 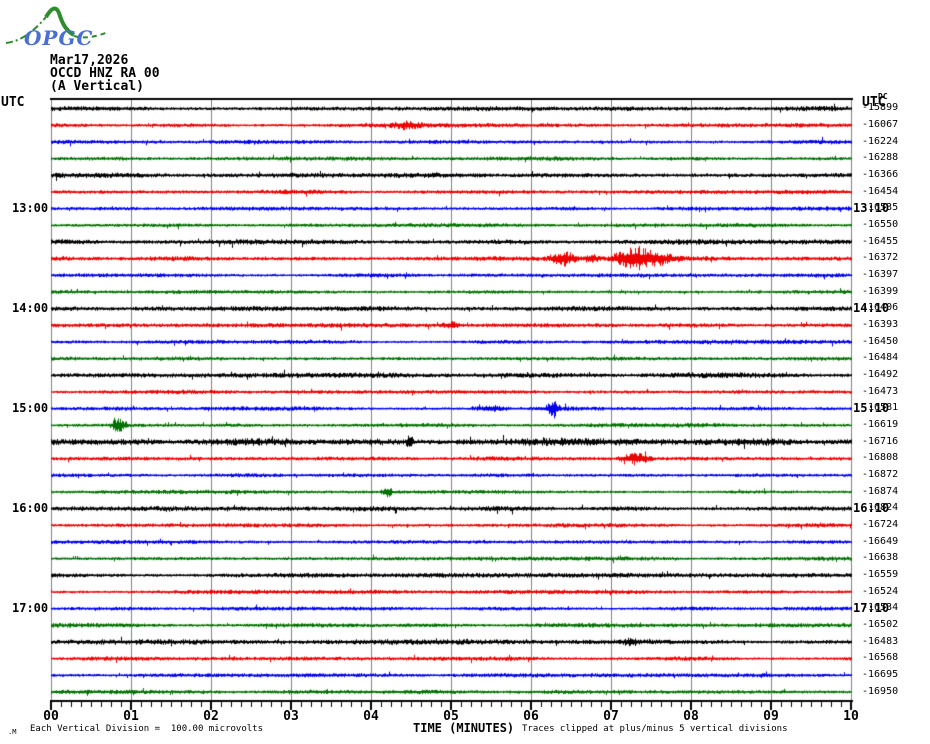 What do you see at coordinates (880, 274) in the screenshot?
I see `dc-value: -16397` at bounding box center [880, 274].